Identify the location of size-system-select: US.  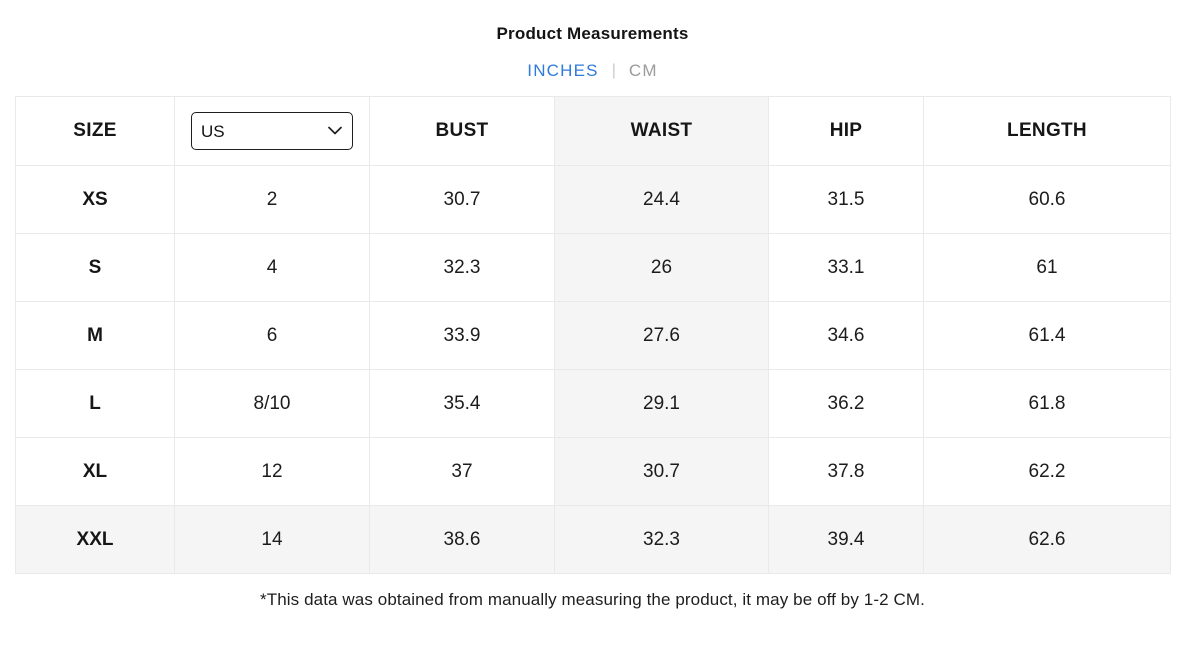
(272, 131).